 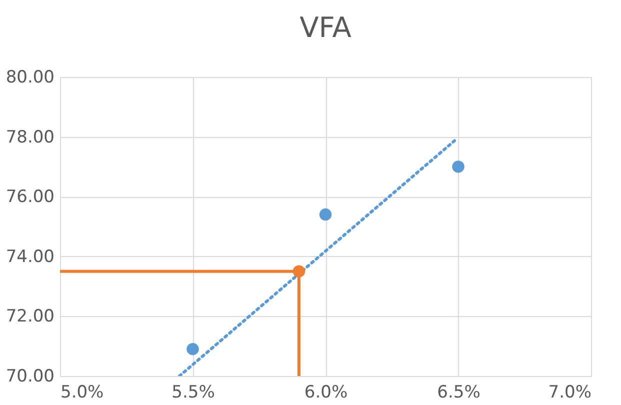 I want to click on y-tick-label: 78.00, so click(x=30, y=137).